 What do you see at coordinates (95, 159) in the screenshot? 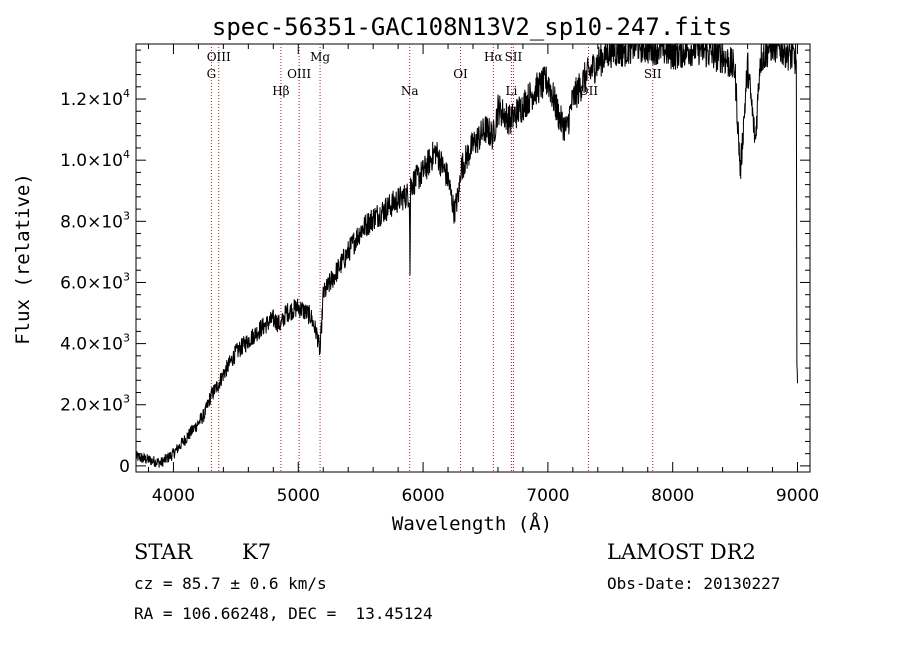
I see `y-tick-label: 1.0×10⁴` at bounding box center [95, 159].